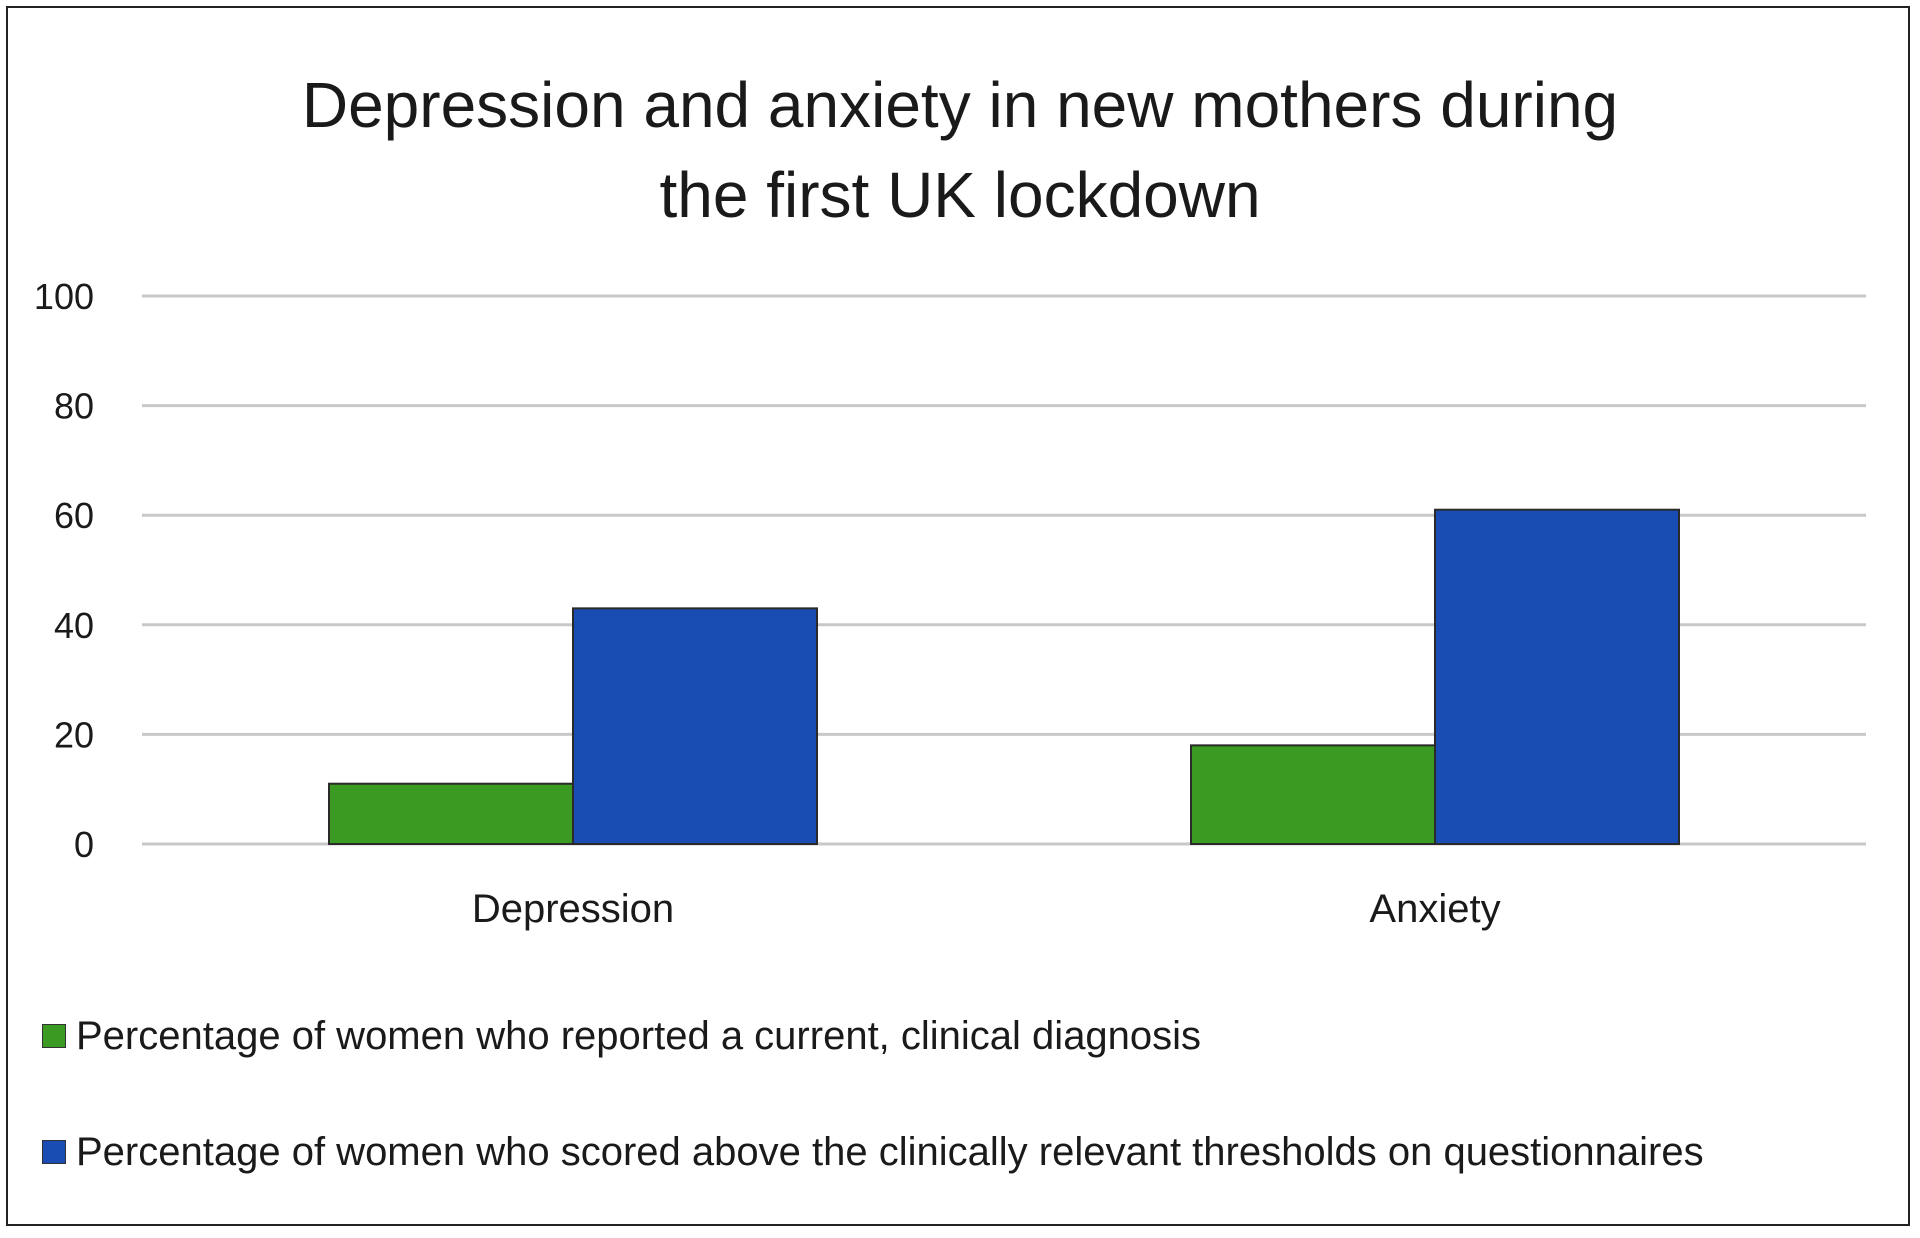 The height and width of the screenshot is (1238, 1920). I want to click on legend-swatch-green, so click(54, 1036).